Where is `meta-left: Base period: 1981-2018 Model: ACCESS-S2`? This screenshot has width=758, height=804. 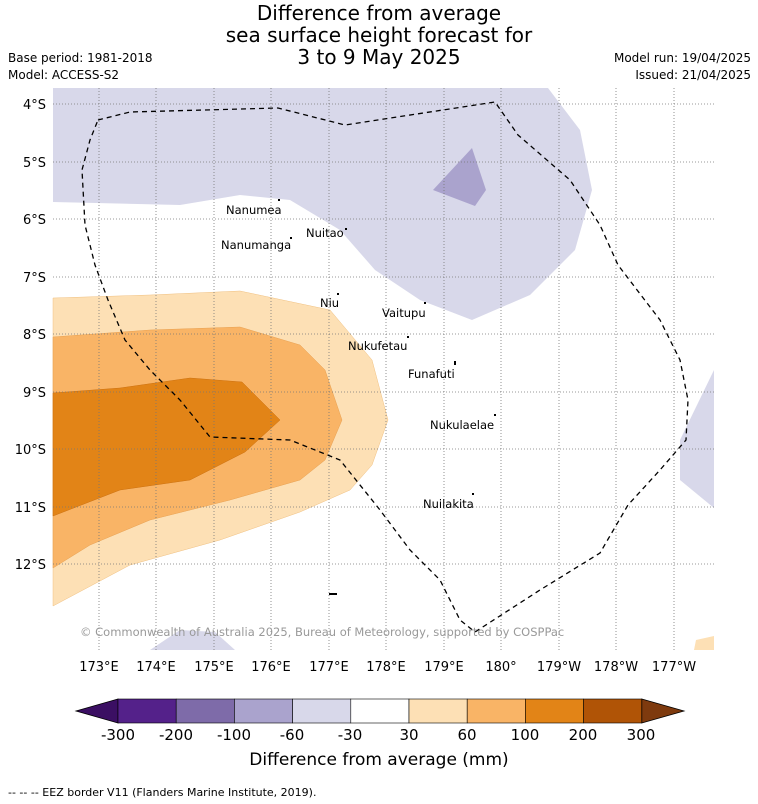
meta-left: Base period: 1981-2018 Model: ACCESS-S2 is located at coordinates (80, 67).